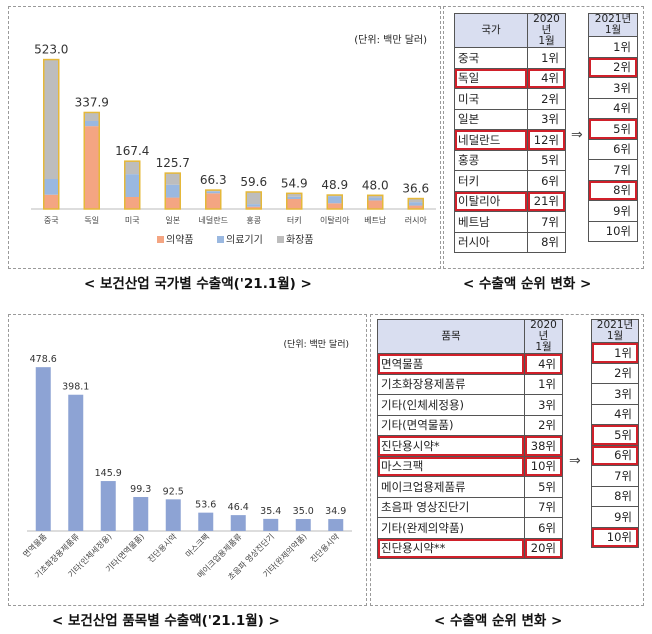  Describe the element at coordinates (615, 353) in the screenshot. I see `table-row: 1위` at that location.